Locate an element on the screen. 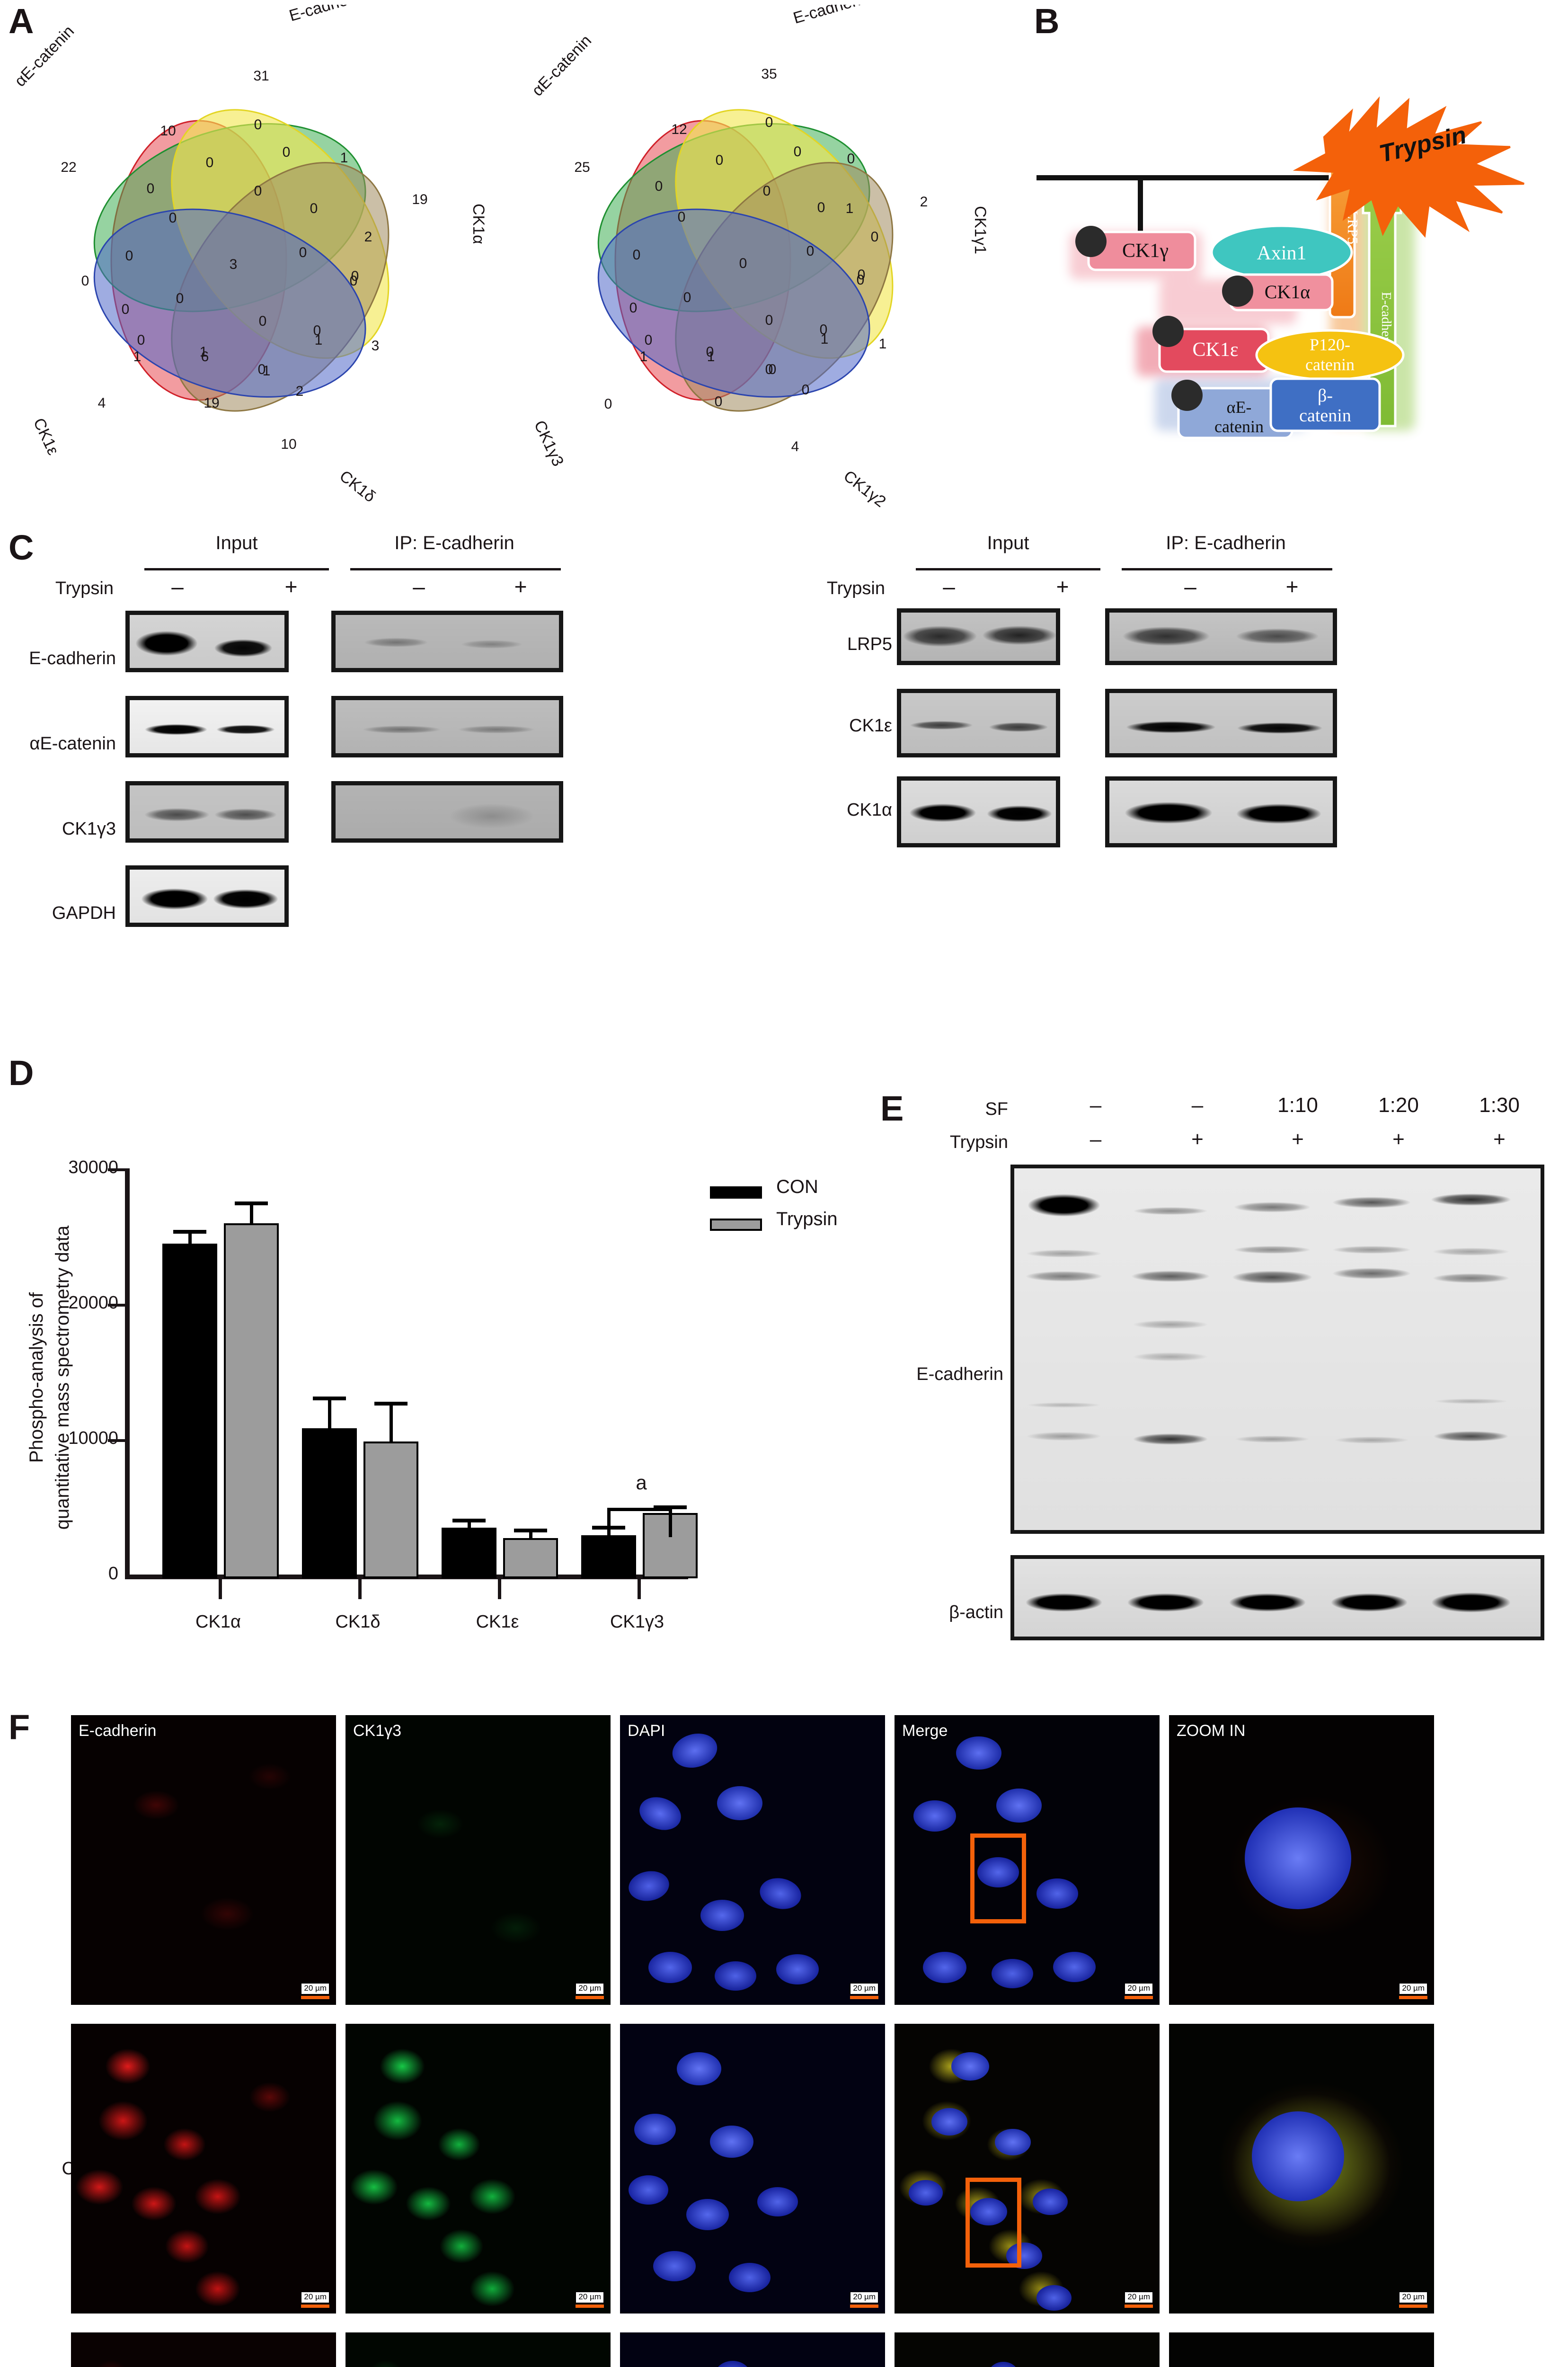  phospho-dot-ck1epsilon is located at coordinates (1168, 331).